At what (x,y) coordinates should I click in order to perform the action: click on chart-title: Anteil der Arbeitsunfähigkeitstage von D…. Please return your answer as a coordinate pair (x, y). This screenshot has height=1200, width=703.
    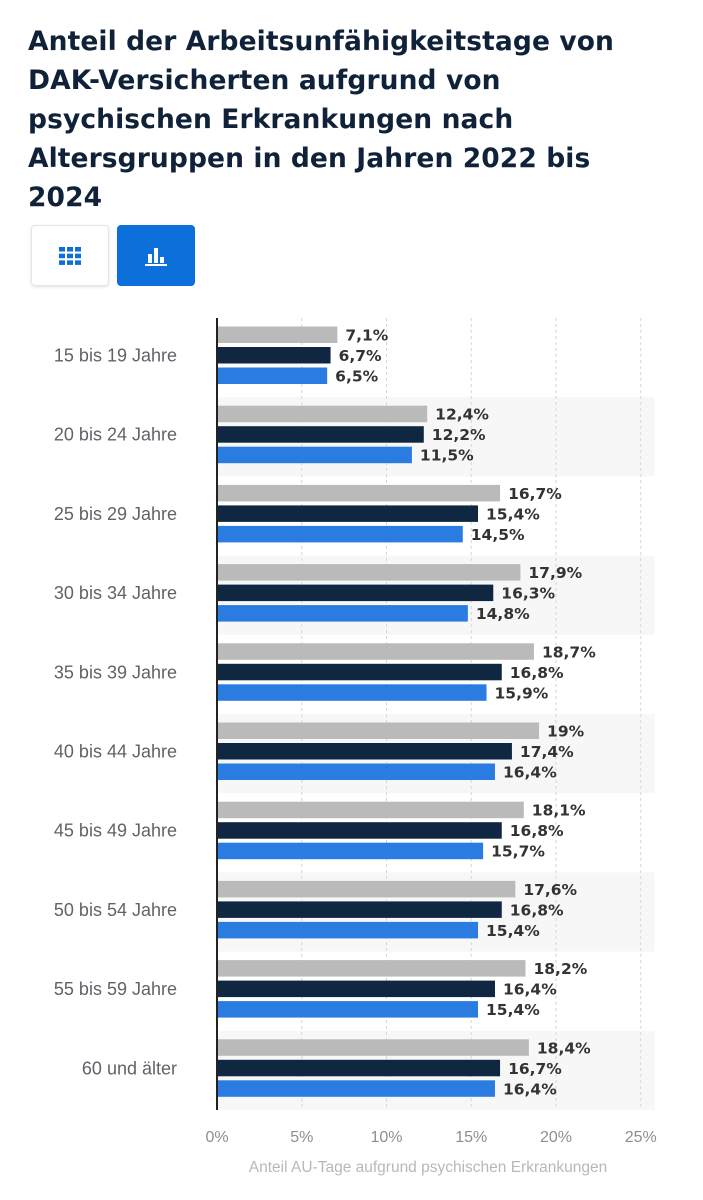
    Looking at the image, I should click on (321, 119).